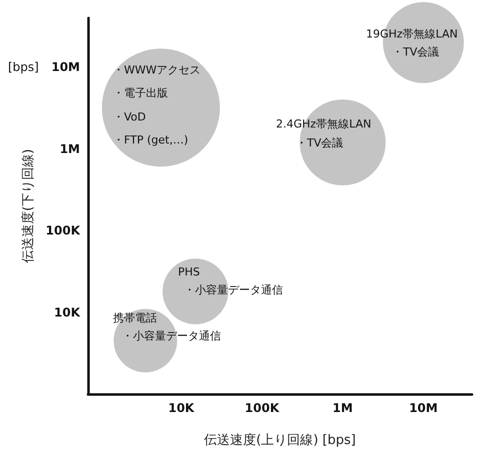 Image resolution: width=502 pixels, height=454 pixels. Describe the element at coordinates (157, 70) in the screenshot. I see `annotation: ・WWWアクセス` at that location.